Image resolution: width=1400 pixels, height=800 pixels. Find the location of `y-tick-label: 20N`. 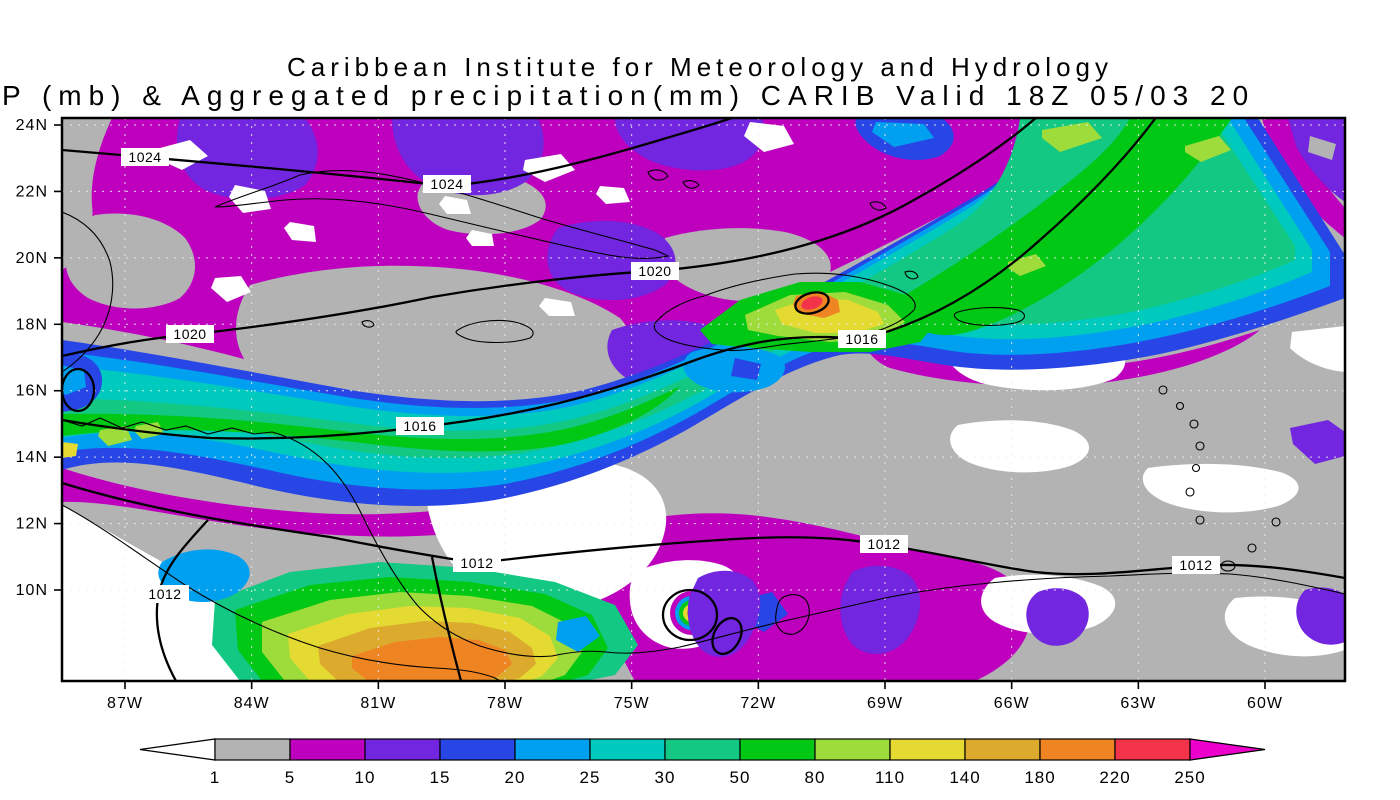

y-tick-label: 20N is located at coordinates (32, 258).